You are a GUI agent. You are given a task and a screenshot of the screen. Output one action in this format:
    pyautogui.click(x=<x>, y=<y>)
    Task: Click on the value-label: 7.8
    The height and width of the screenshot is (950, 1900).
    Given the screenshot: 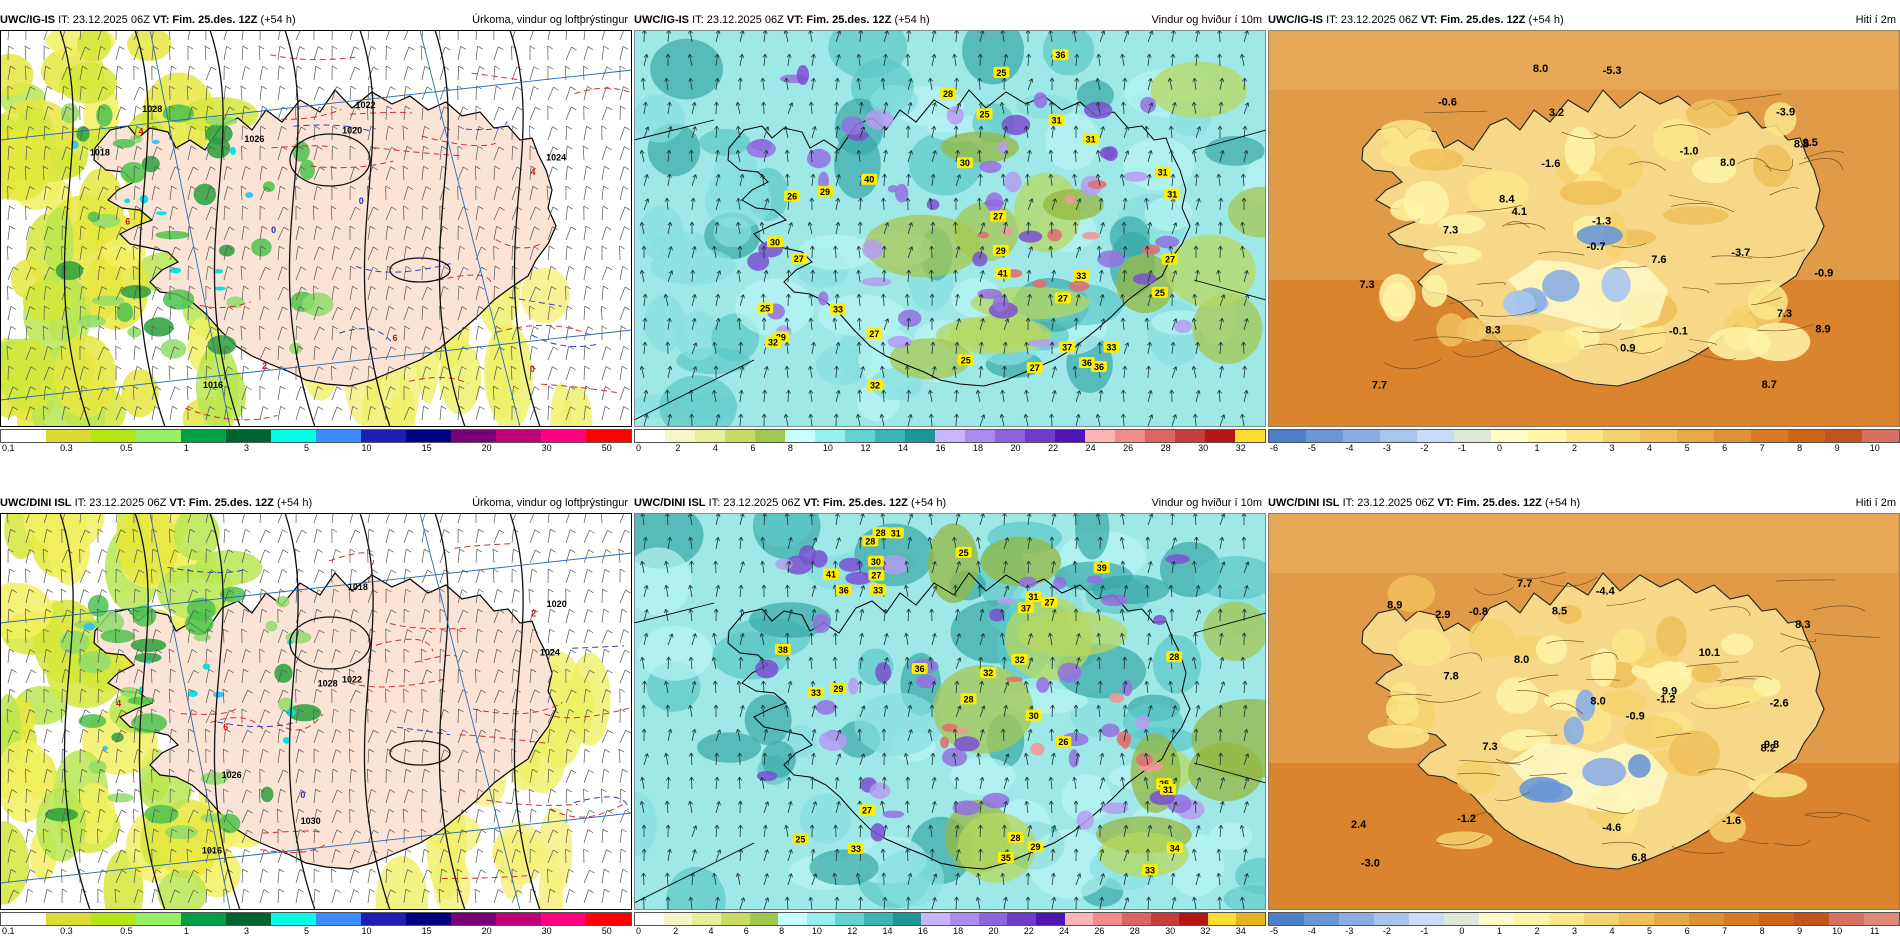 What is the action you would take?
    pyautogui.click(x=1450, y=677)
    